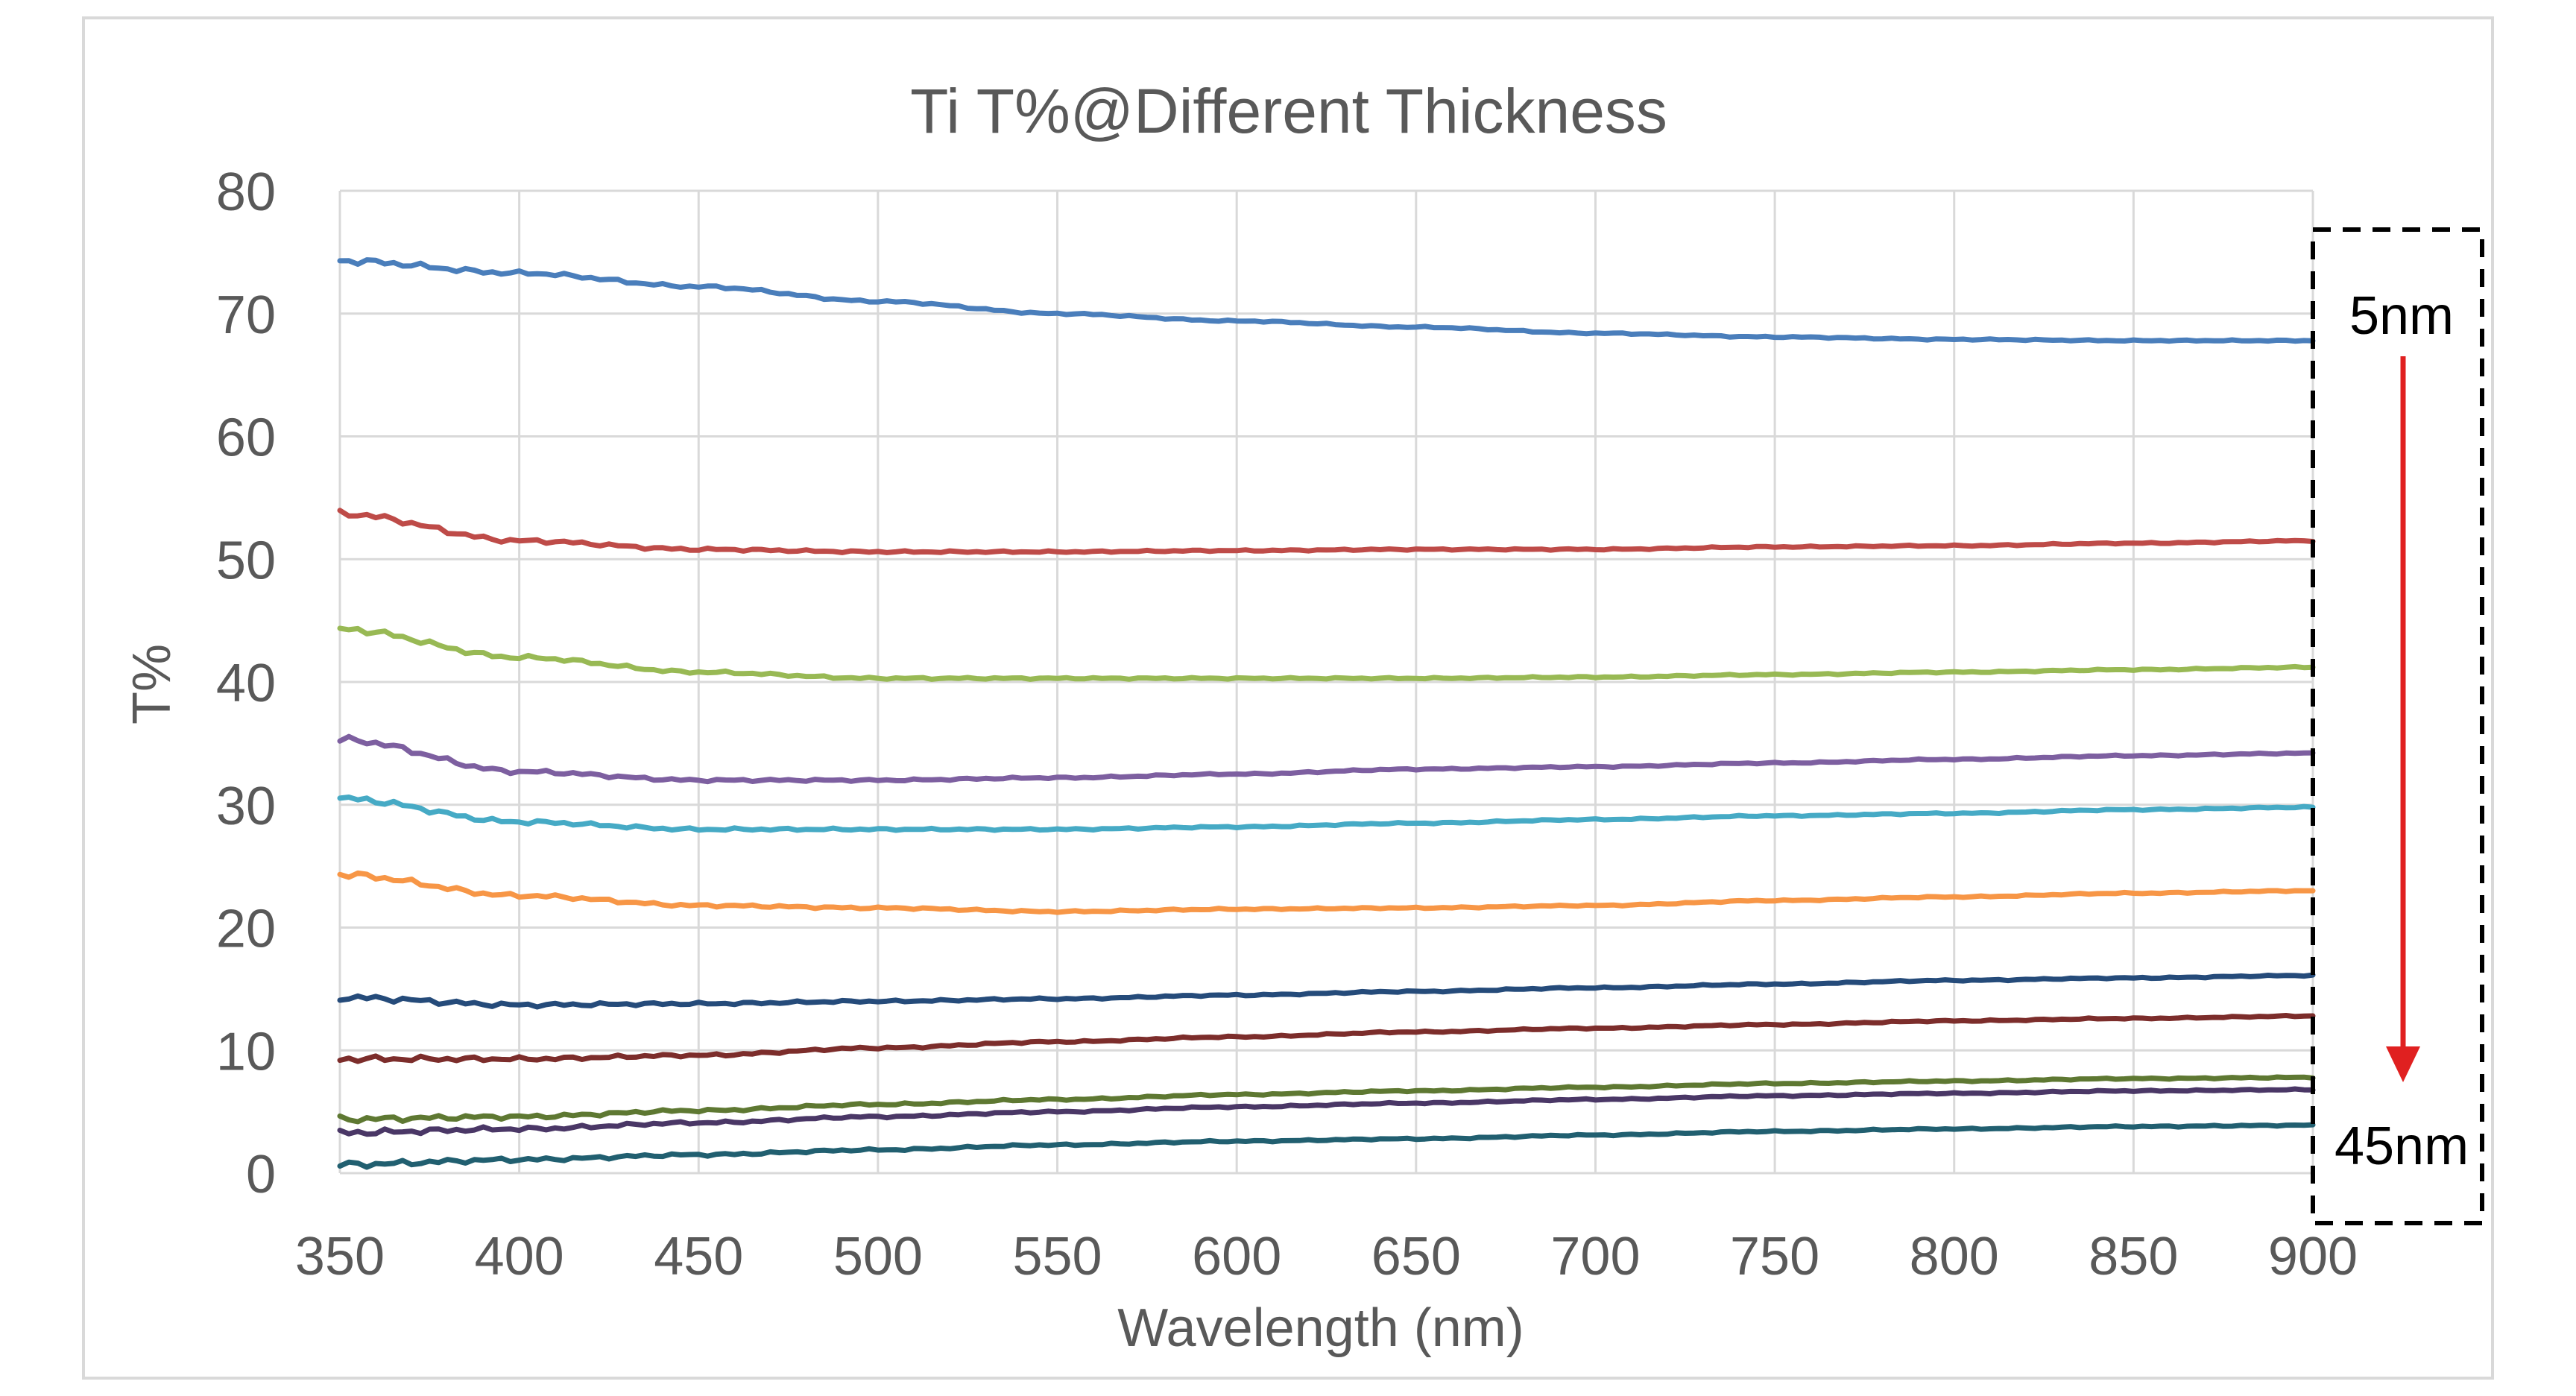  Describe the element at coordinates (1954, 1256) in the screenshot. I see `x-tick-label: 800` at that location.